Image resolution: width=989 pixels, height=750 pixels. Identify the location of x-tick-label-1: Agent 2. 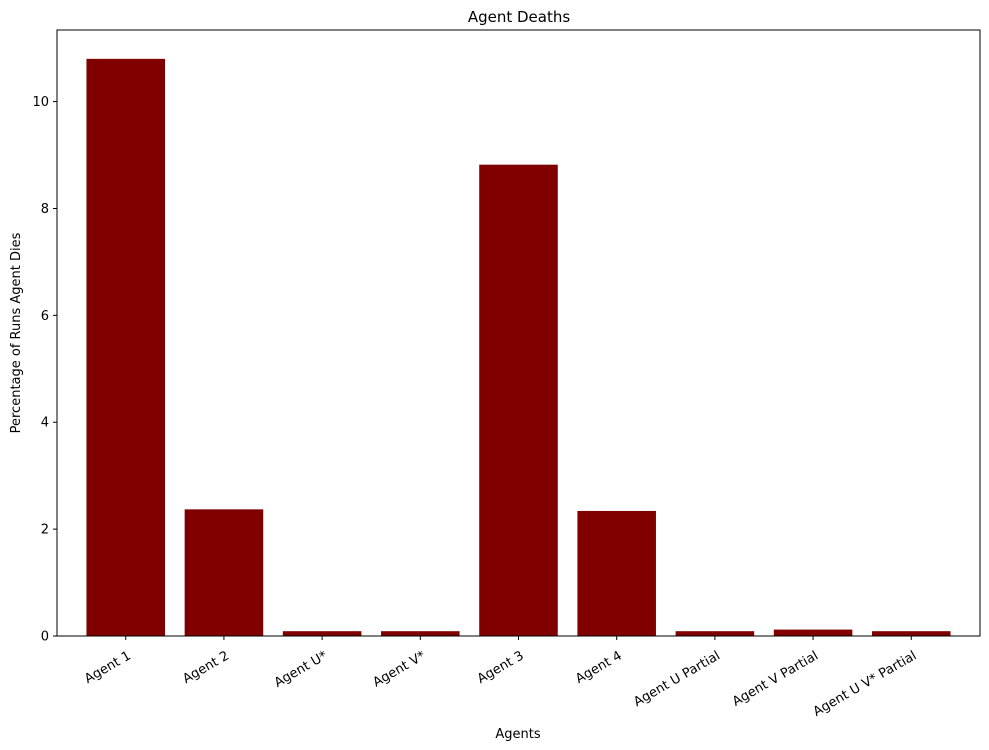
(206, 667).